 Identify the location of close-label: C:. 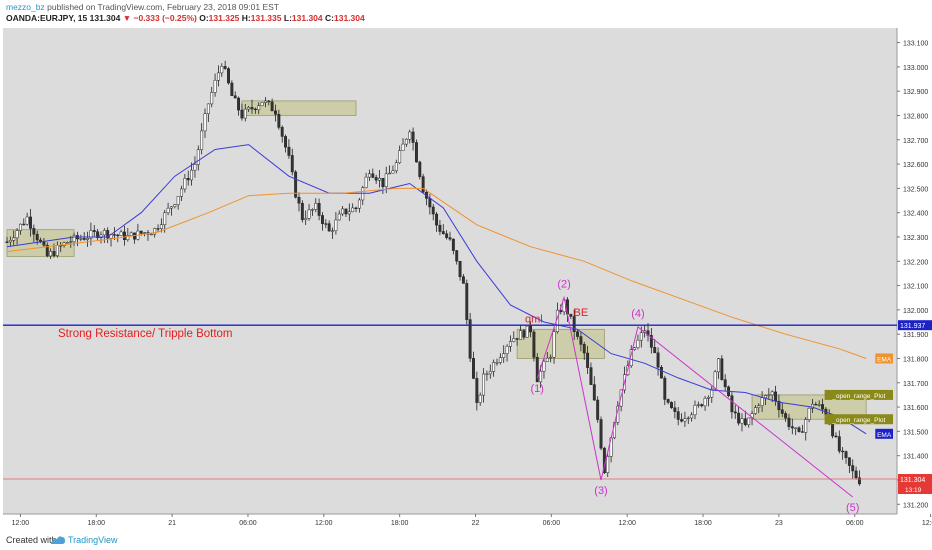
(329, 18).